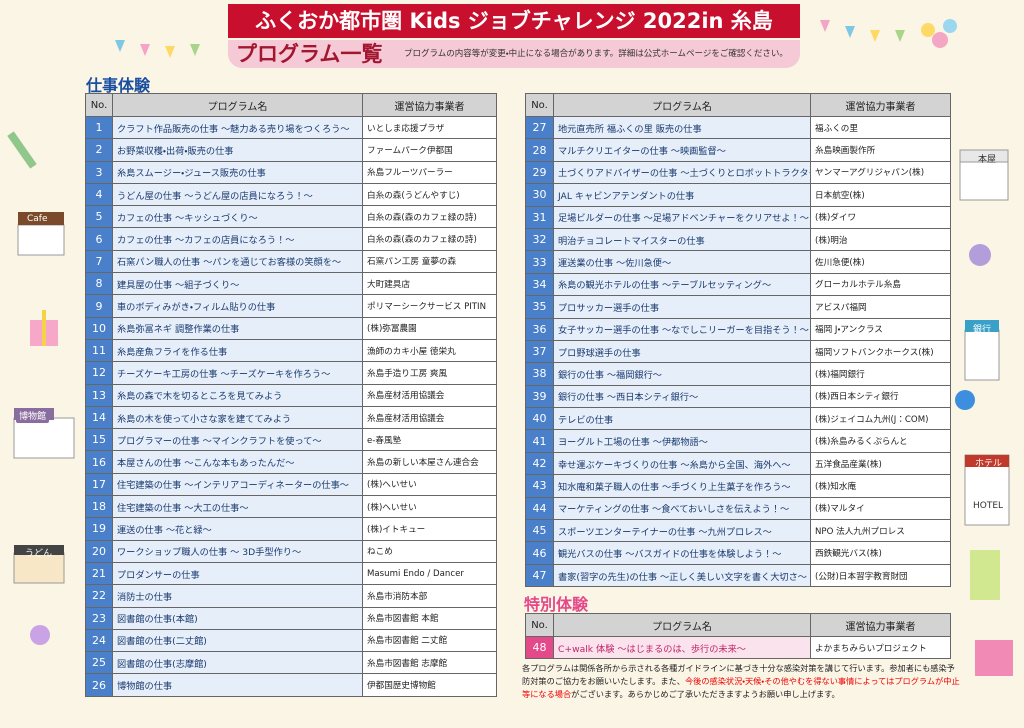 The image size is (1024, 728). I want to click on program-no: 19, so click(99, 529).